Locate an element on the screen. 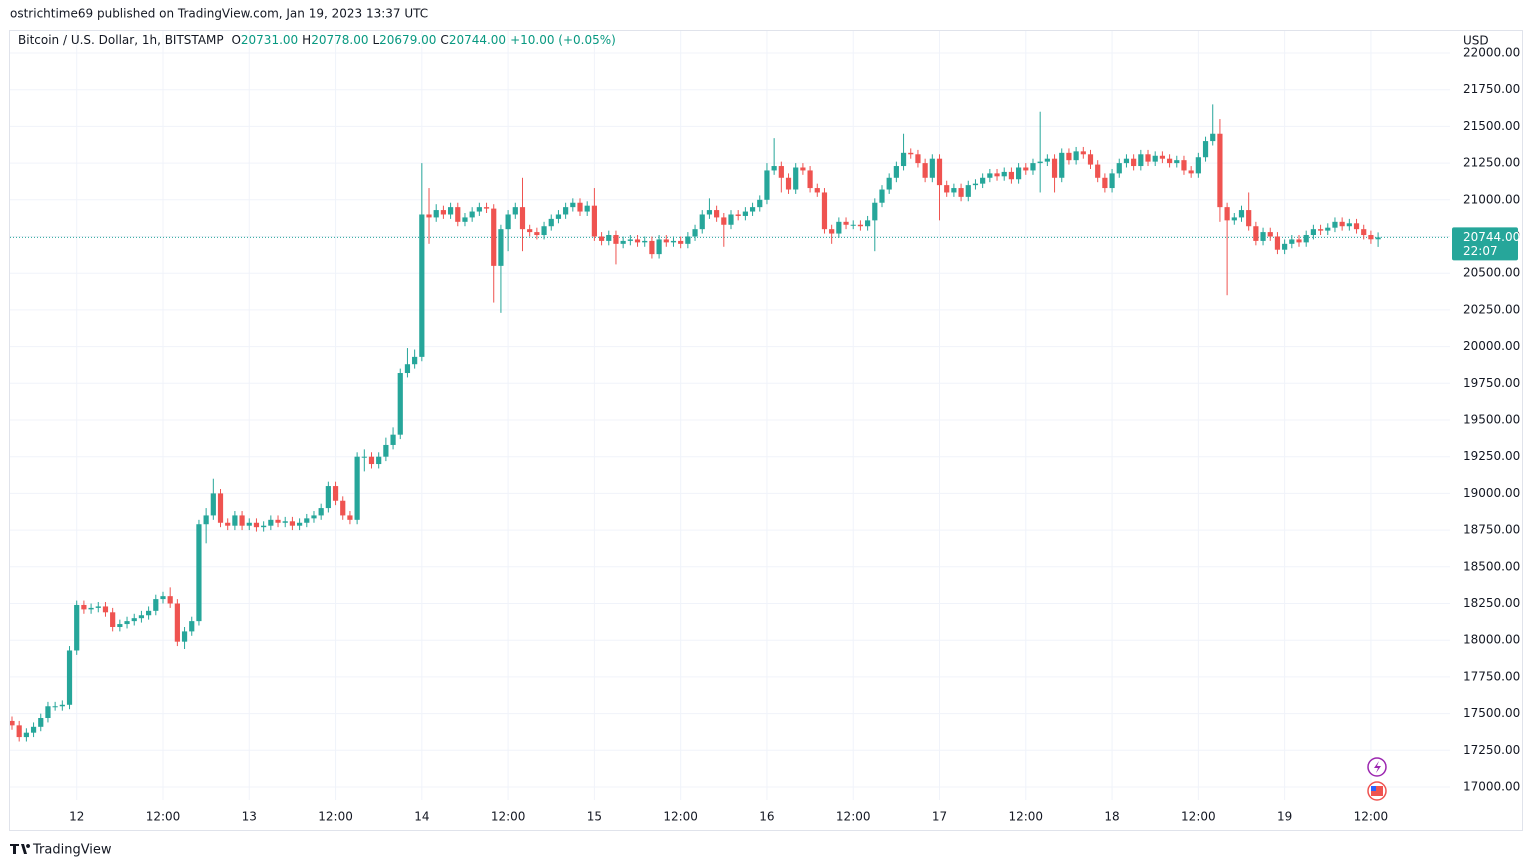 This screenshot has height=867, width=1533. y-tick-label: 18750.00 is located at coordinates (1491, 530).